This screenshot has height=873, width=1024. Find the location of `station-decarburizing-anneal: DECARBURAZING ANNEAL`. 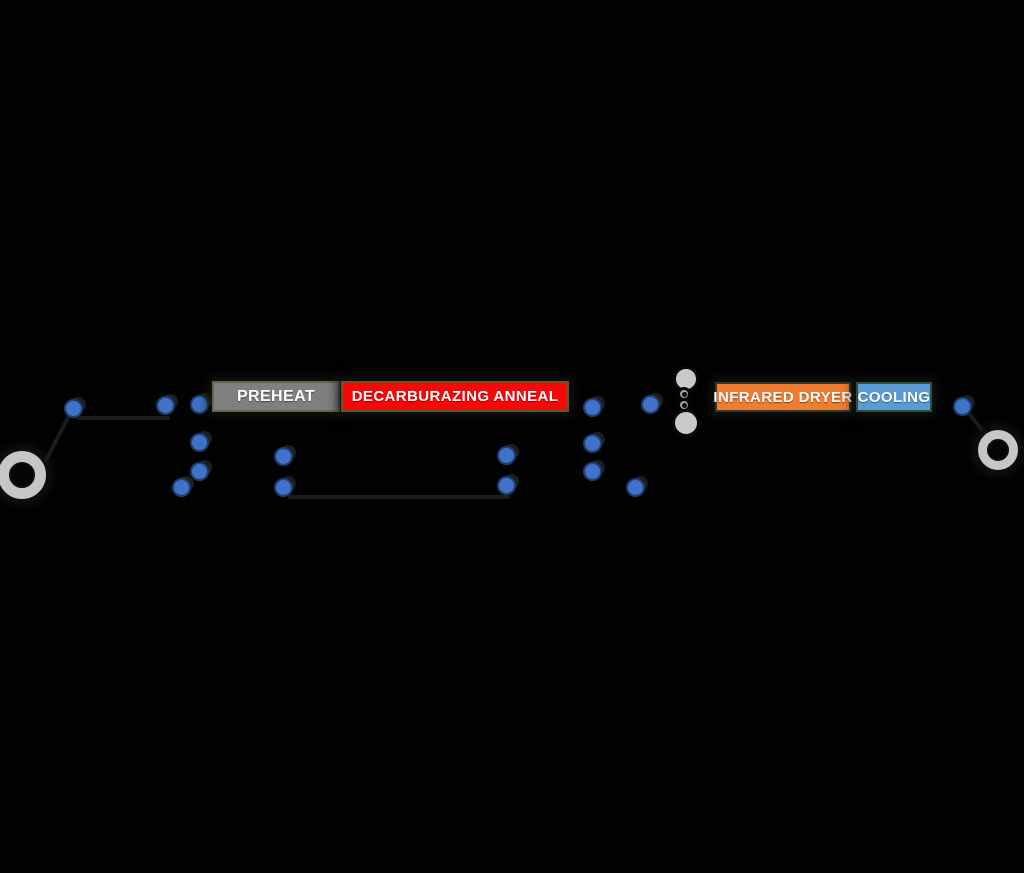

station-decarburizing-anneal: DECARBURAZING ANNEAL is located at coordinates (455, 396).